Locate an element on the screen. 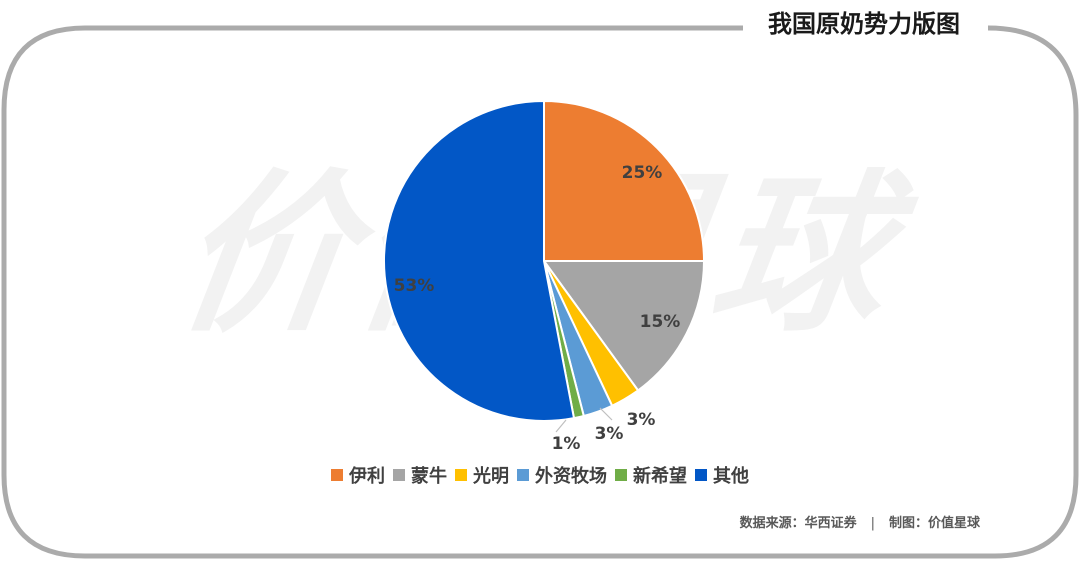 The height and width of the screenshot is (562, 1080). legend-label: 新希望 is located at coordinates (660, 476).